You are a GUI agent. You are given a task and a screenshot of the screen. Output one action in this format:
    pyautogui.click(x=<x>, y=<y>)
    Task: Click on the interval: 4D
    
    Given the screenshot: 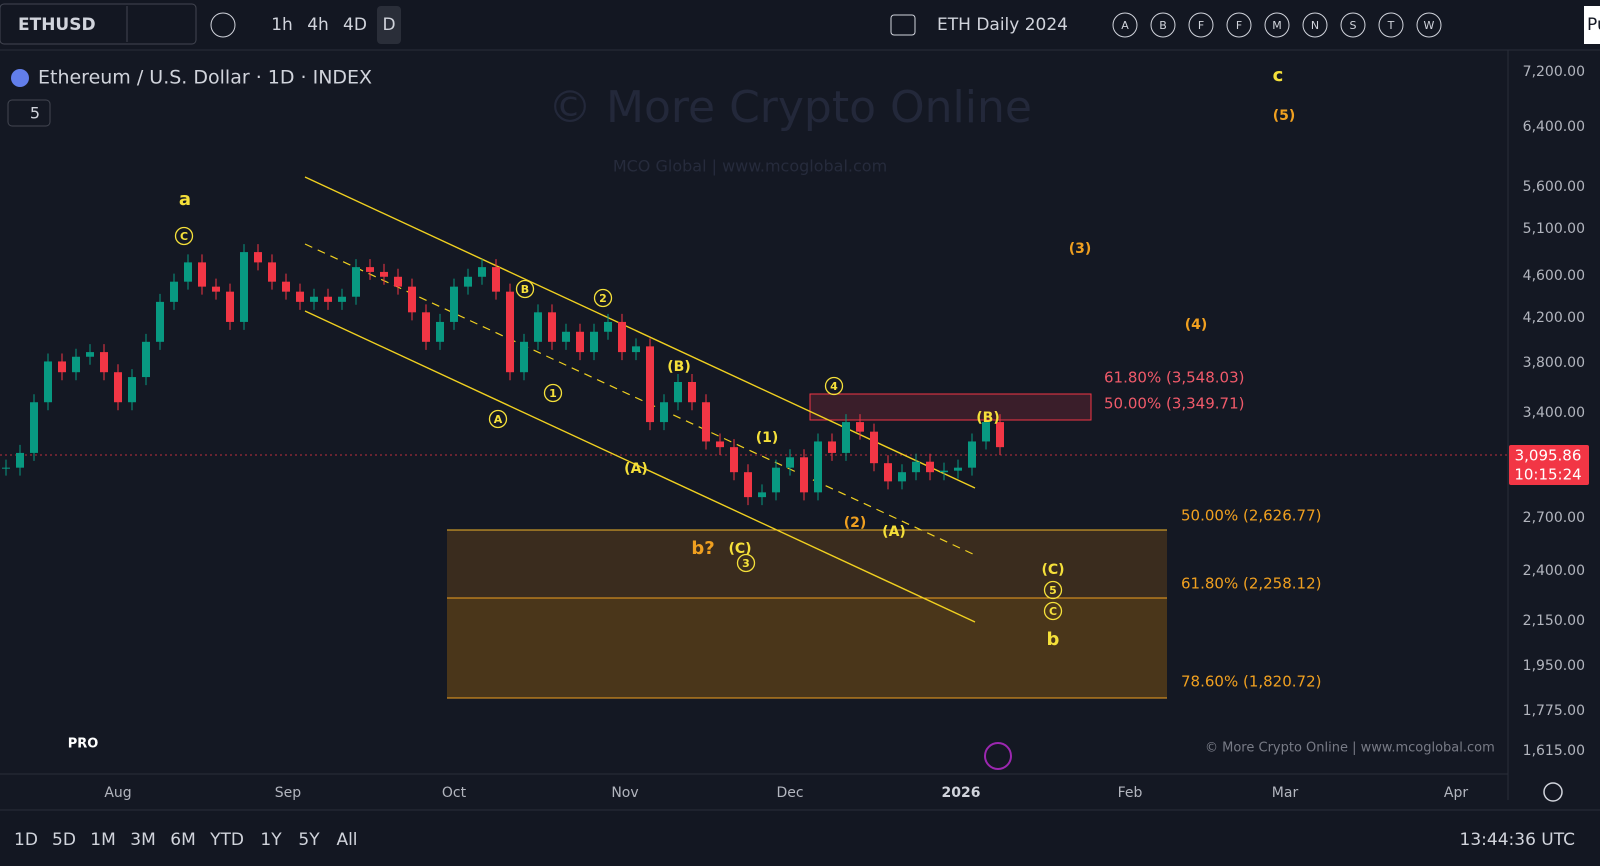 What is the action you would take?
    pyautogui.click(x=355, y=25)
    